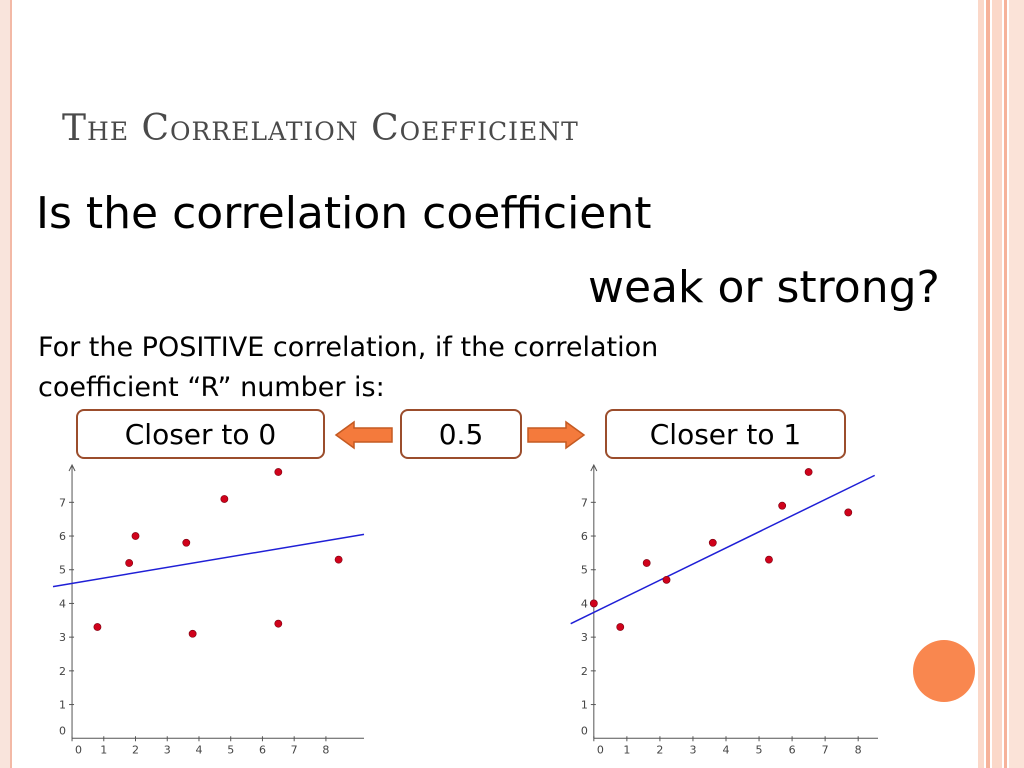 This screenshot has width=1024, height=768. Describe the element at coordinates (363, 435) in the screenshot. I see `left-arrow-icon` at that location.